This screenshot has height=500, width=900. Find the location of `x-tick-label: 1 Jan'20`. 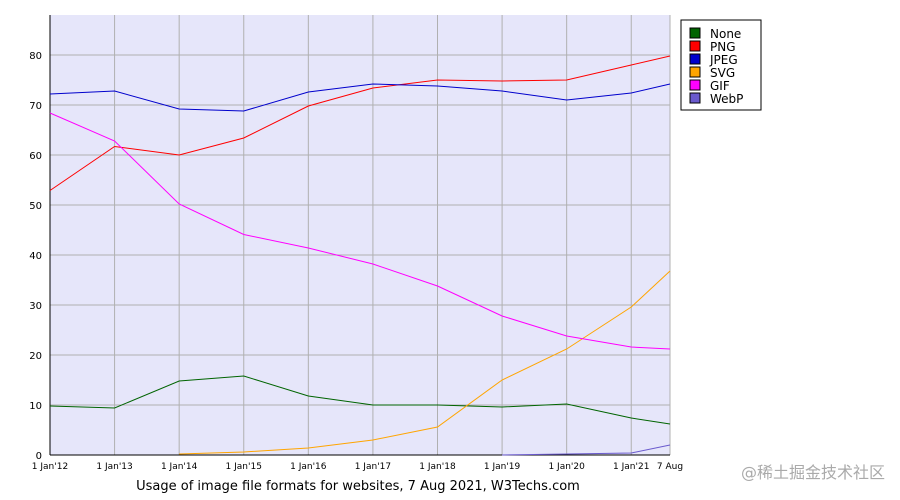

x-tick-label: 1 Jan'20 is located at coordinates (566, 467).